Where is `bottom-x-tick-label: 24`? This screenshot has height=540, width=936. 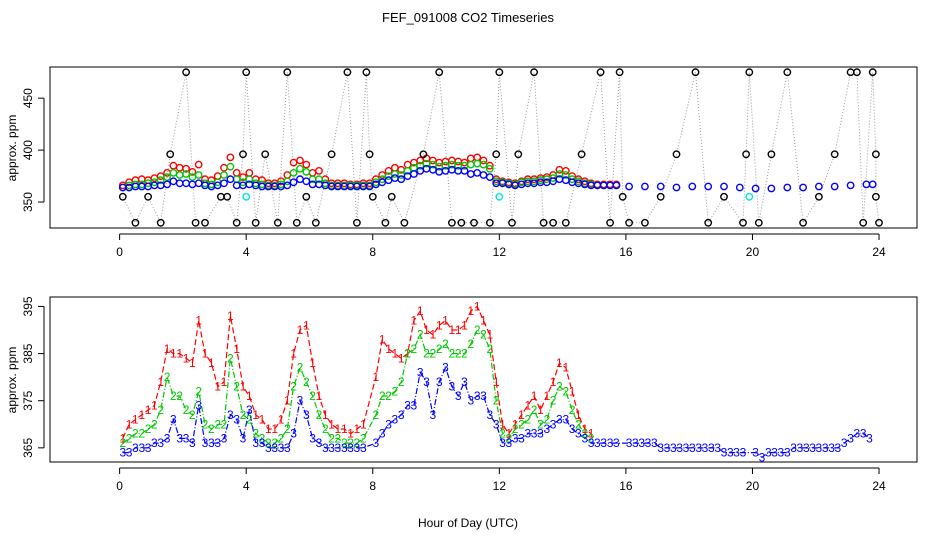 bottom-x-tick-label: 24 is located at coordinates (879, 486).